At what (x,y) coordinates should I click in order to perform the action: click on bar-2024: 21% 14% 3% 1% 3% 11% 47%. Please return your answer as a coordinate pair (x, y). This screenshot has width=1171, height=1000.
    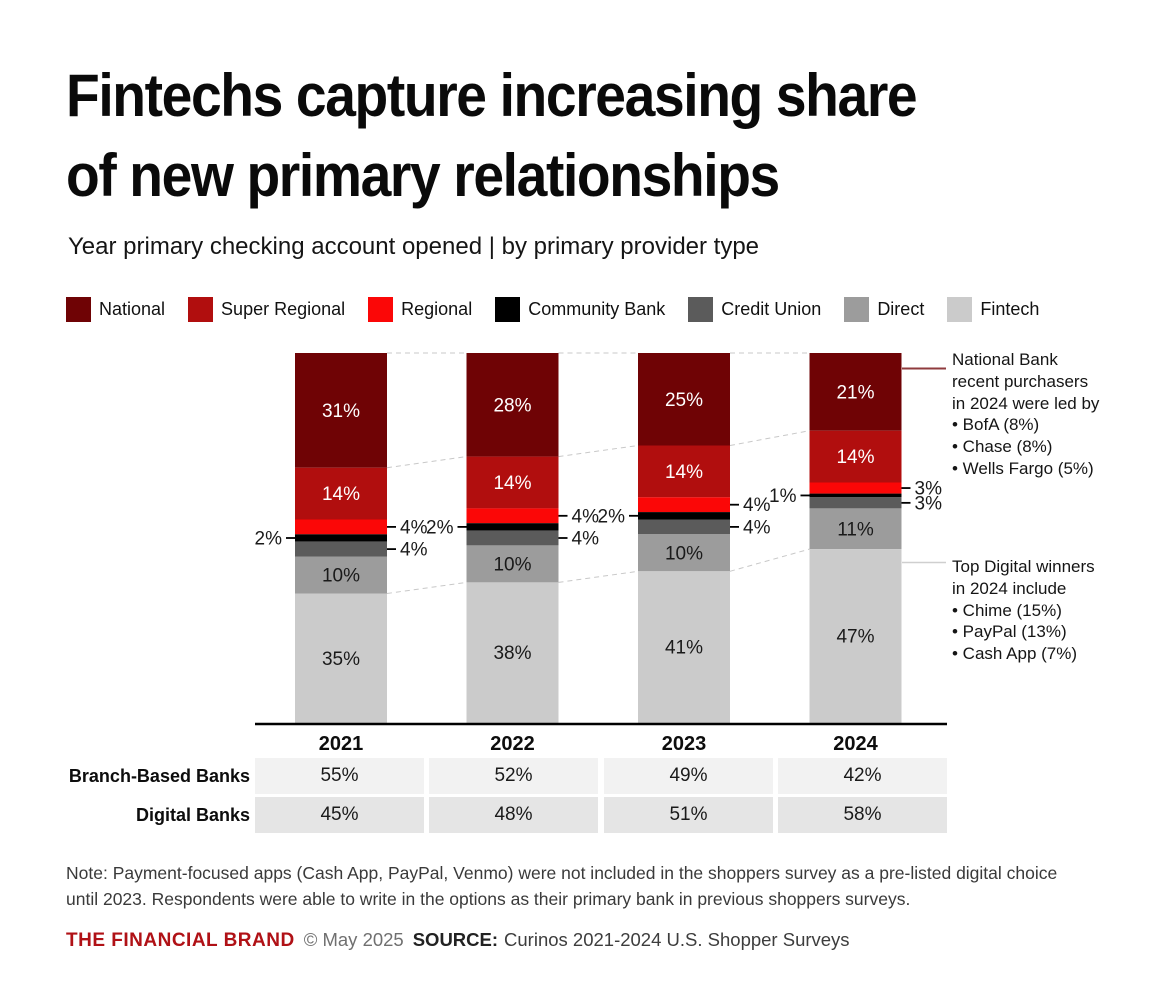
    Looking at the image, I should click on (855, 538).